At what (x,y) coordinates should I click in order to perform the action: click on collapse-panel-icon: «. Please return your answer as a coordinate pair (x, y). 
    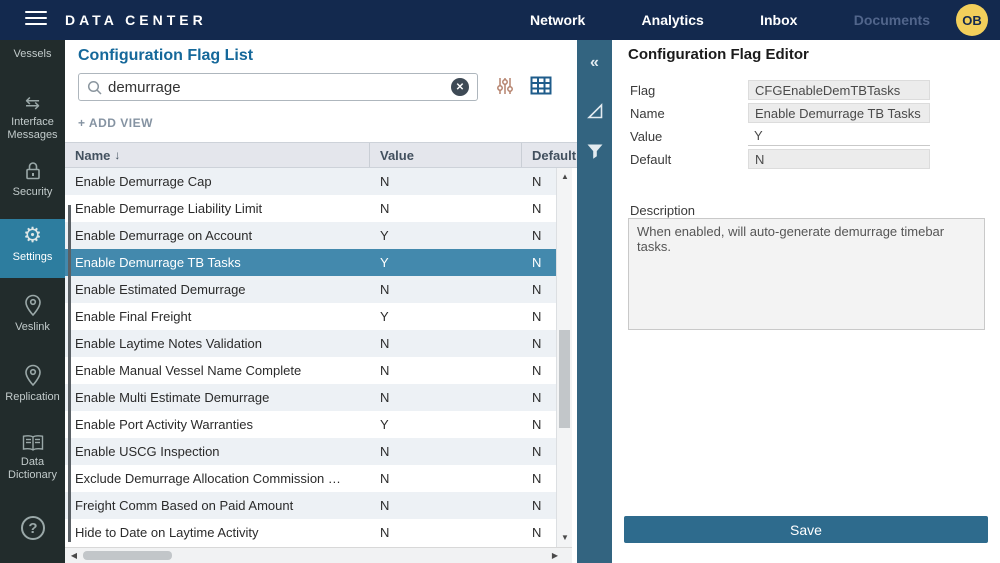
    Looking at the image, I should click on (594, 62).